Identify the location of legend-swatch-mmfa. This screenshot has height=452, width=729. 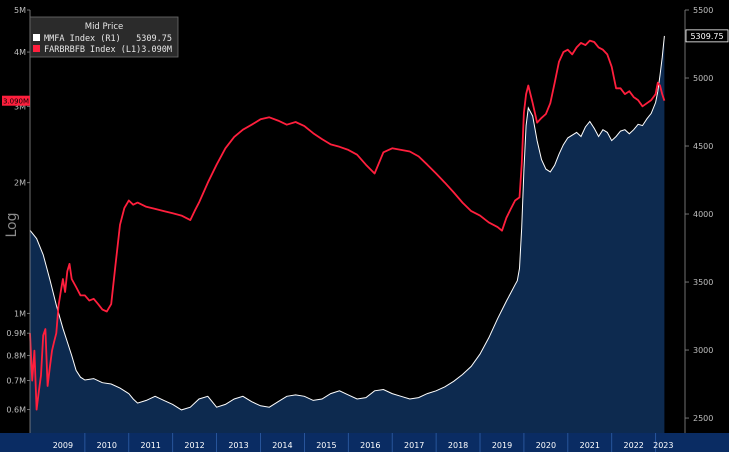
(36, 37).